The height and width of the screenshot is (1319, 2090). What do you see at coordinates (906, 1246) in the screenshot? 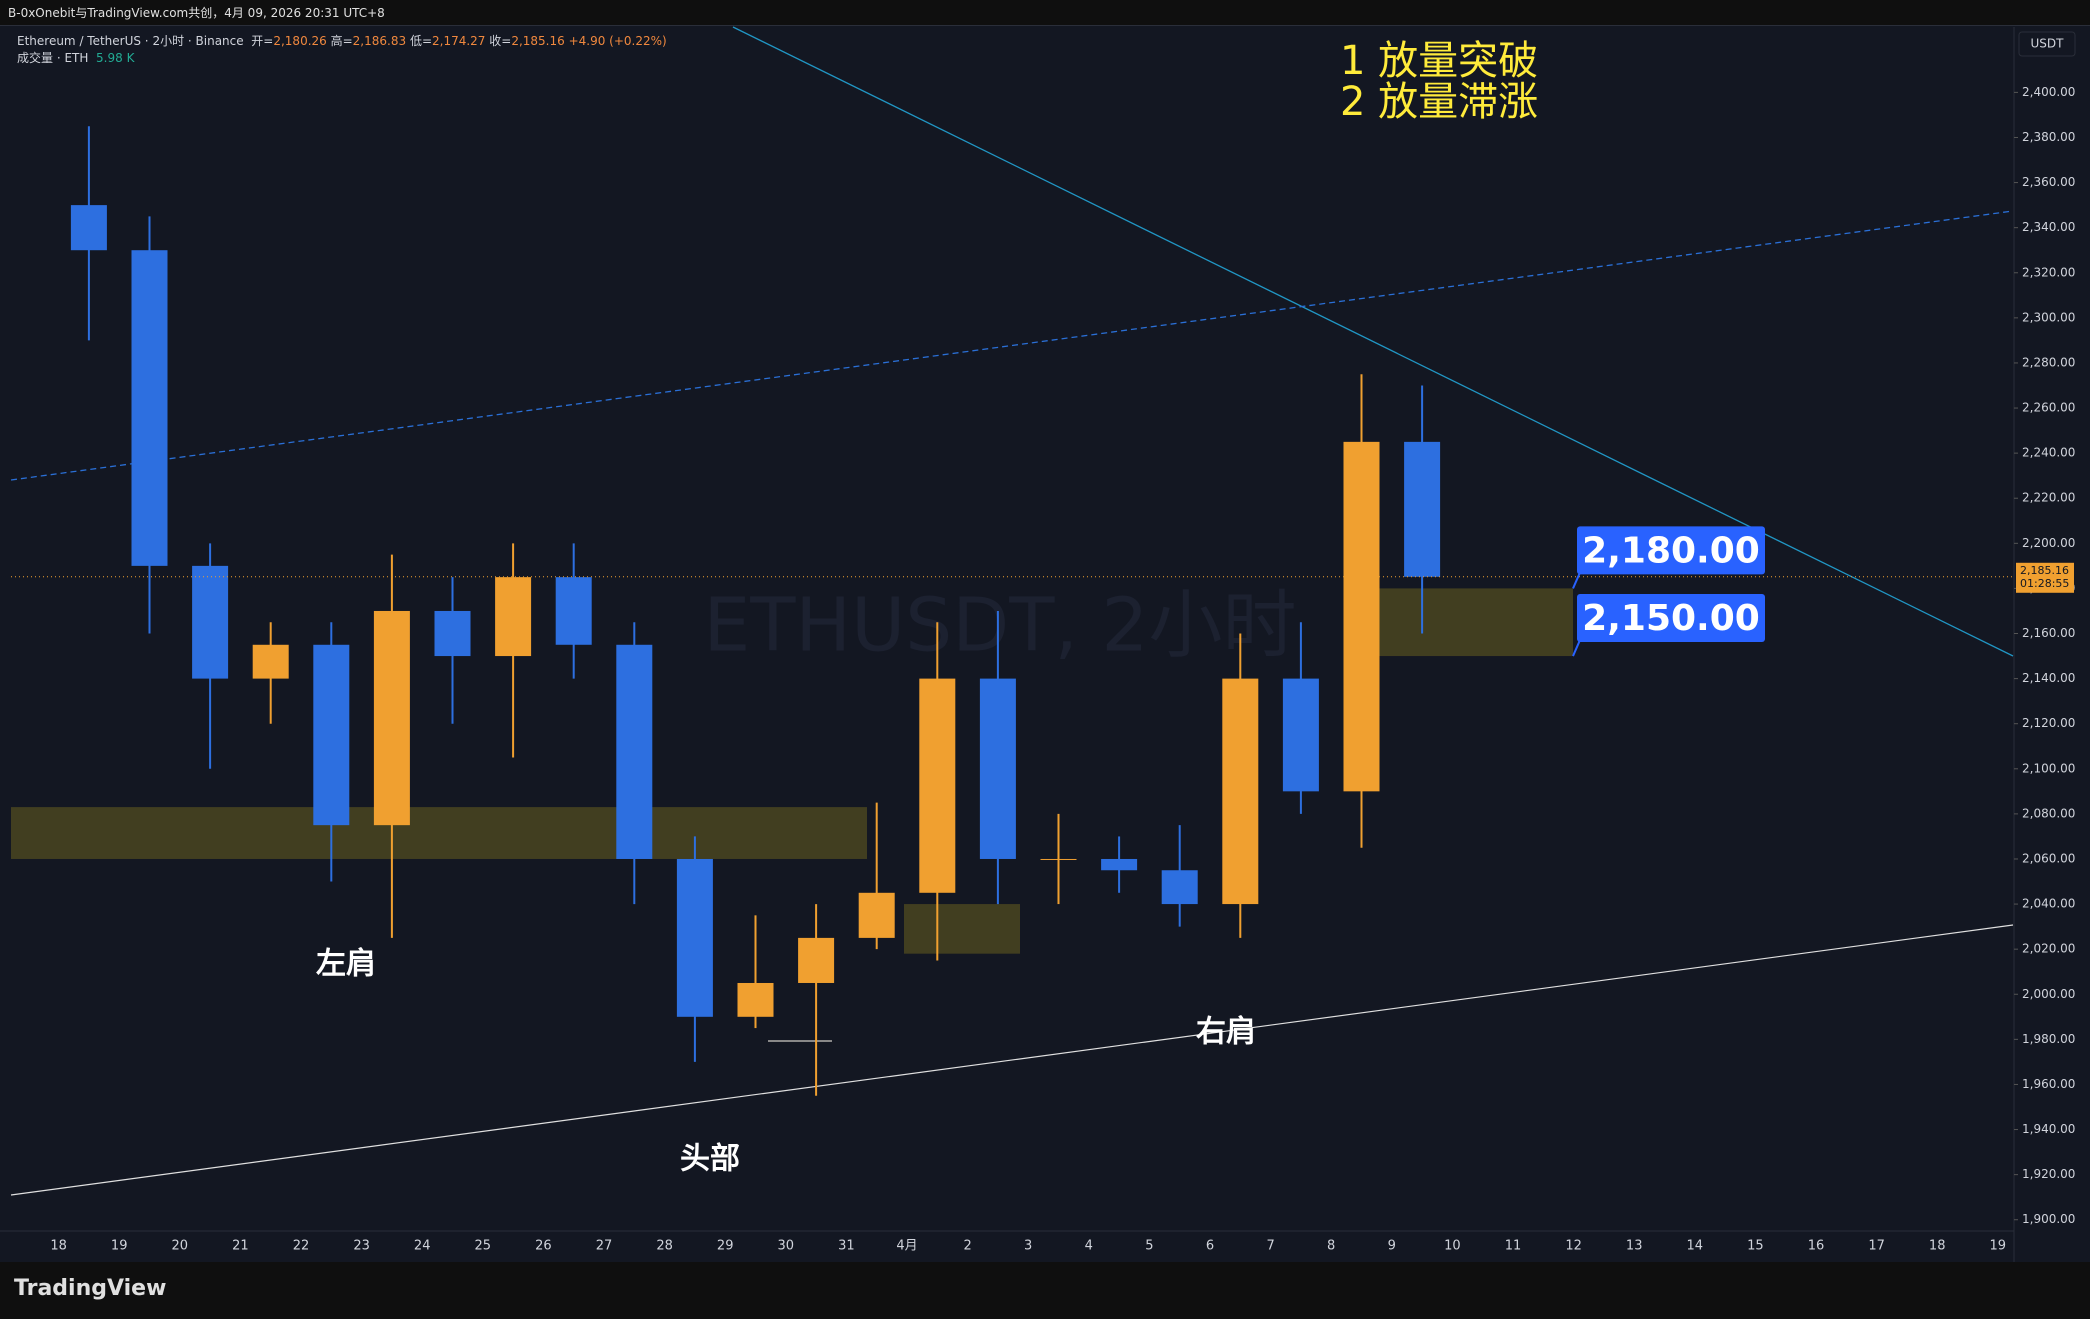
I see `x-tick-label: 4月` at bounding box center [906, 1246].